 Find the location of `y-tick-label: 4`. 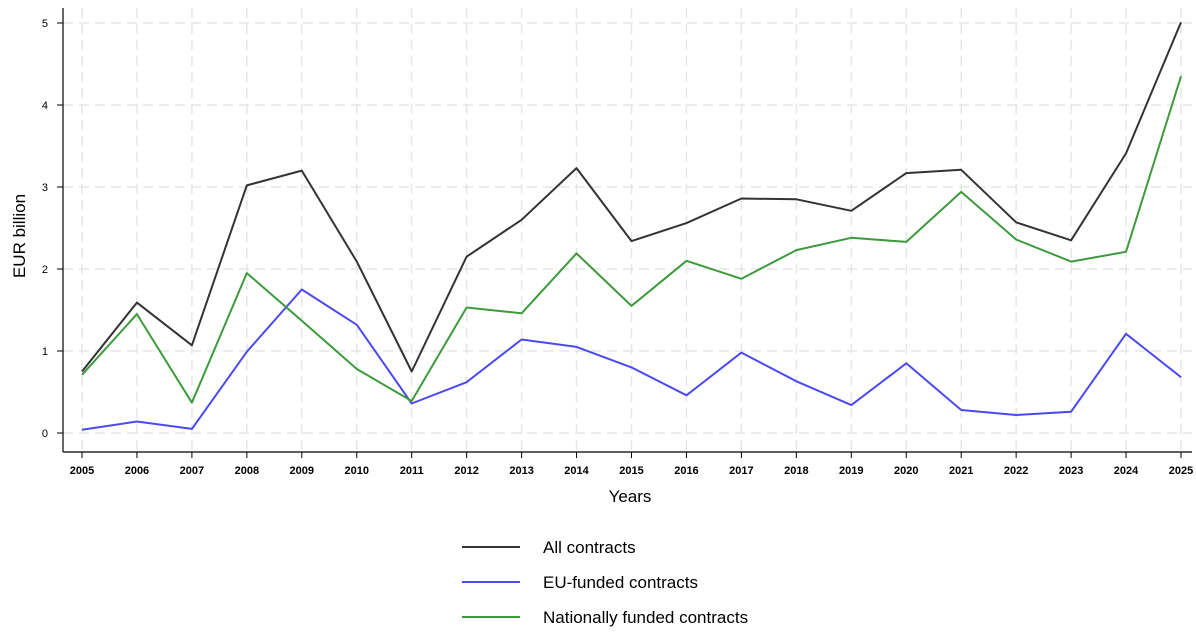

y-tick-label: 4 is located at coordinates (45, 106).